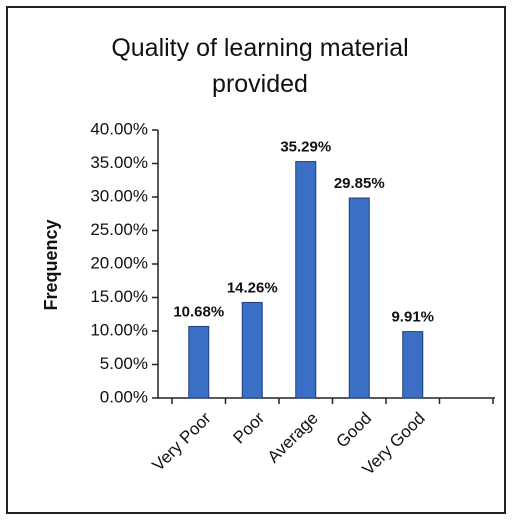 Image resolution: width=515 pixels, height=522 pixels. Describe the element at coordinates (182, 441) in the screenshot. I see `x-tick-label: Very Poor` at that location.